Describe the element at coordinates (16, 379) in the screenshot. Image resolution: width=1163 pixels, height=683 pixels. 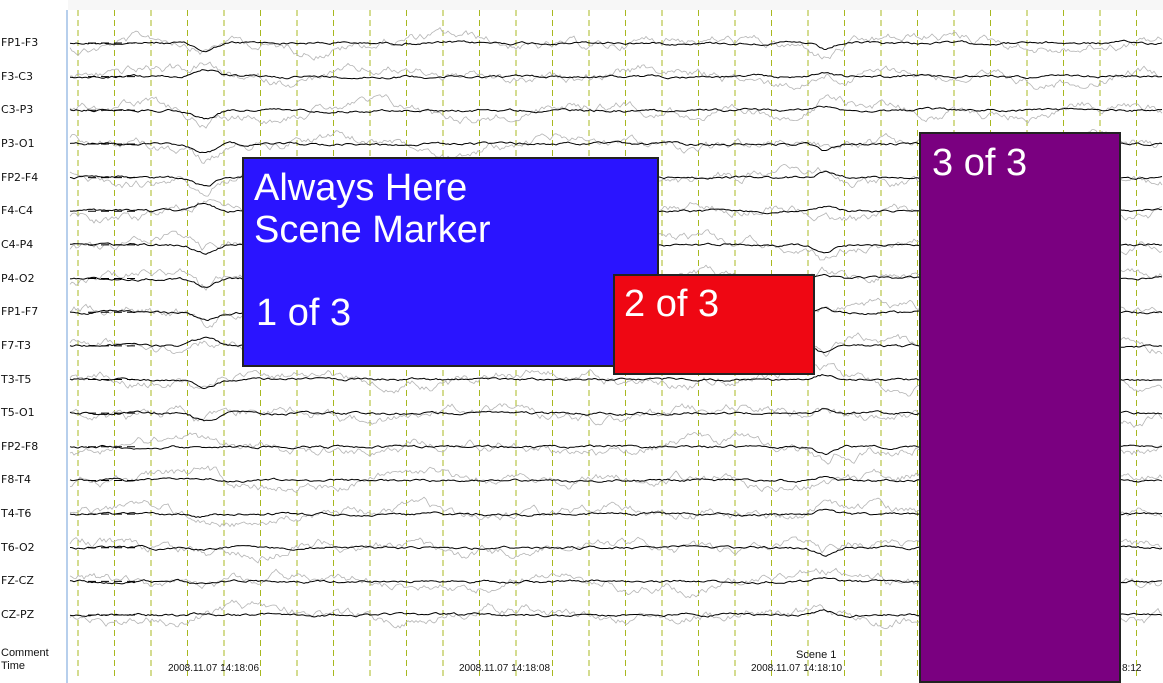
I see `channel-label-t3-t5: T3-T5` at that location.